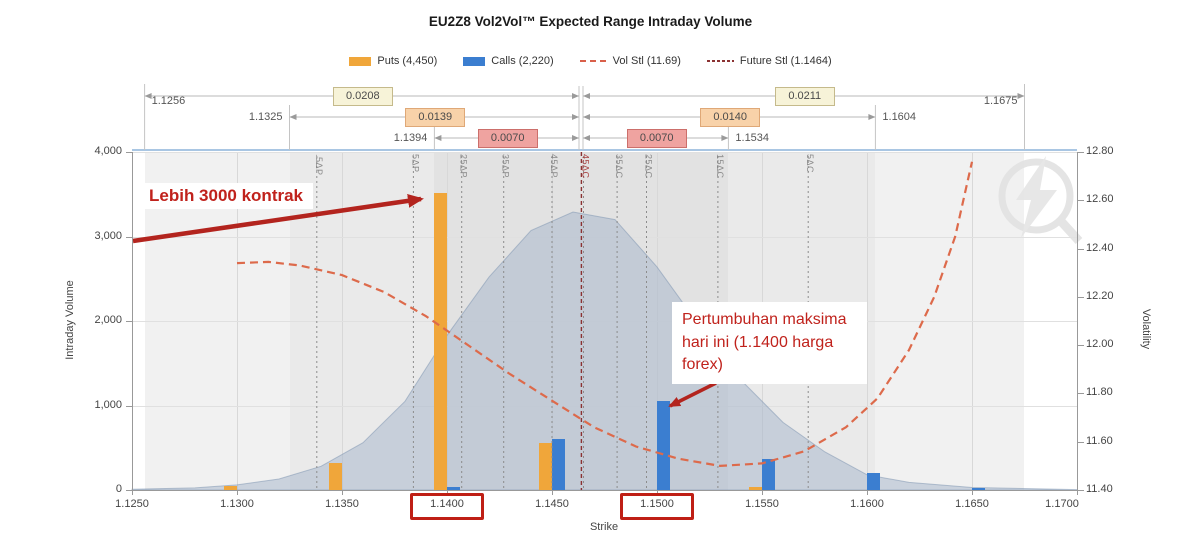 The width and height of the screenshot is (1181, 545). Describe the element at coordinates (867, 504) in the screenshot. I see `x-tick-label: 1.1600` at that location.